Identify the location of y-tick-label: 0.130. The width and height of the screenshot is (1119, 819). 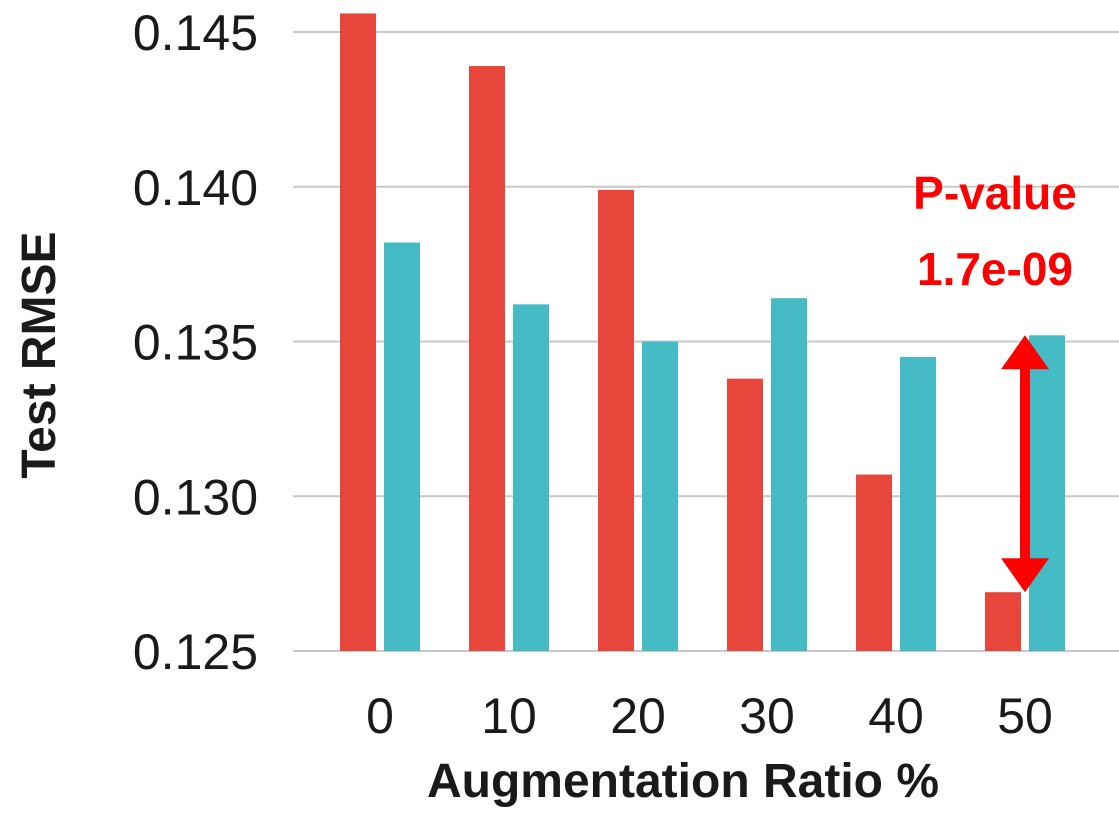
(195, 497).